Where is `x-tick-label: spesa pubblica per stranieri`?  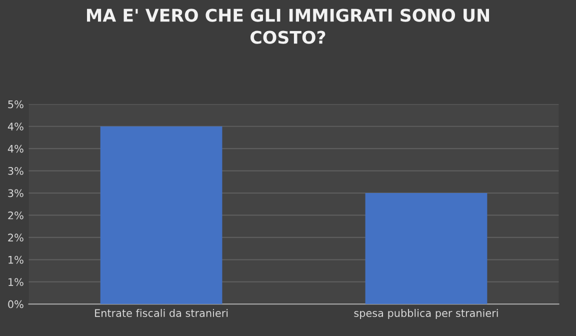 x-tick-label: spesa pubblica per stranieri is located at coordinates (426, 314).